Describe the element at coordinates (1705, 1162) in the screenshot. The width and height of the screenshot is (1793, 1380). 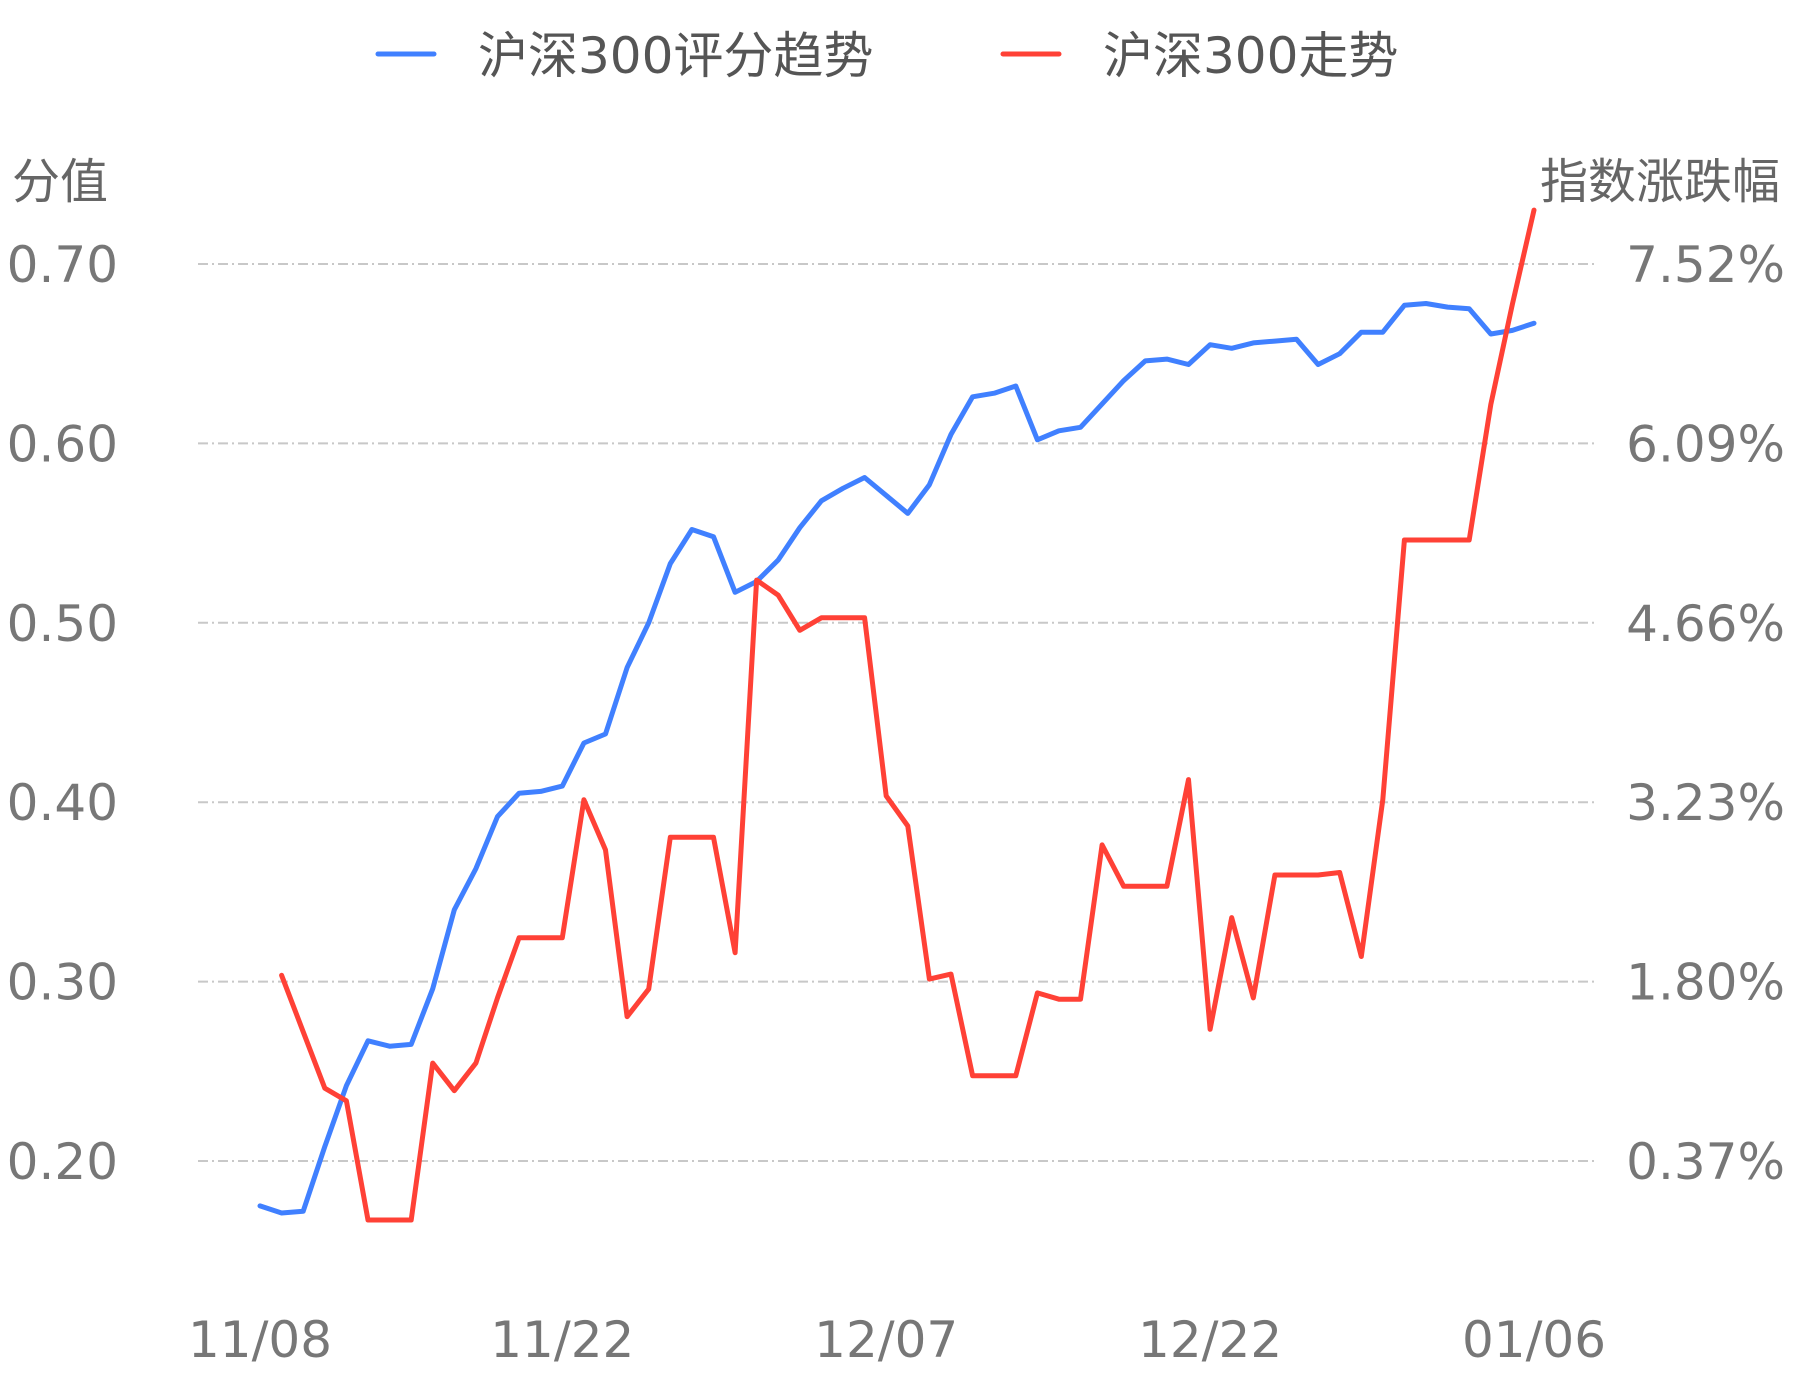
I see `right-tick-label: 0.37%` at that location.